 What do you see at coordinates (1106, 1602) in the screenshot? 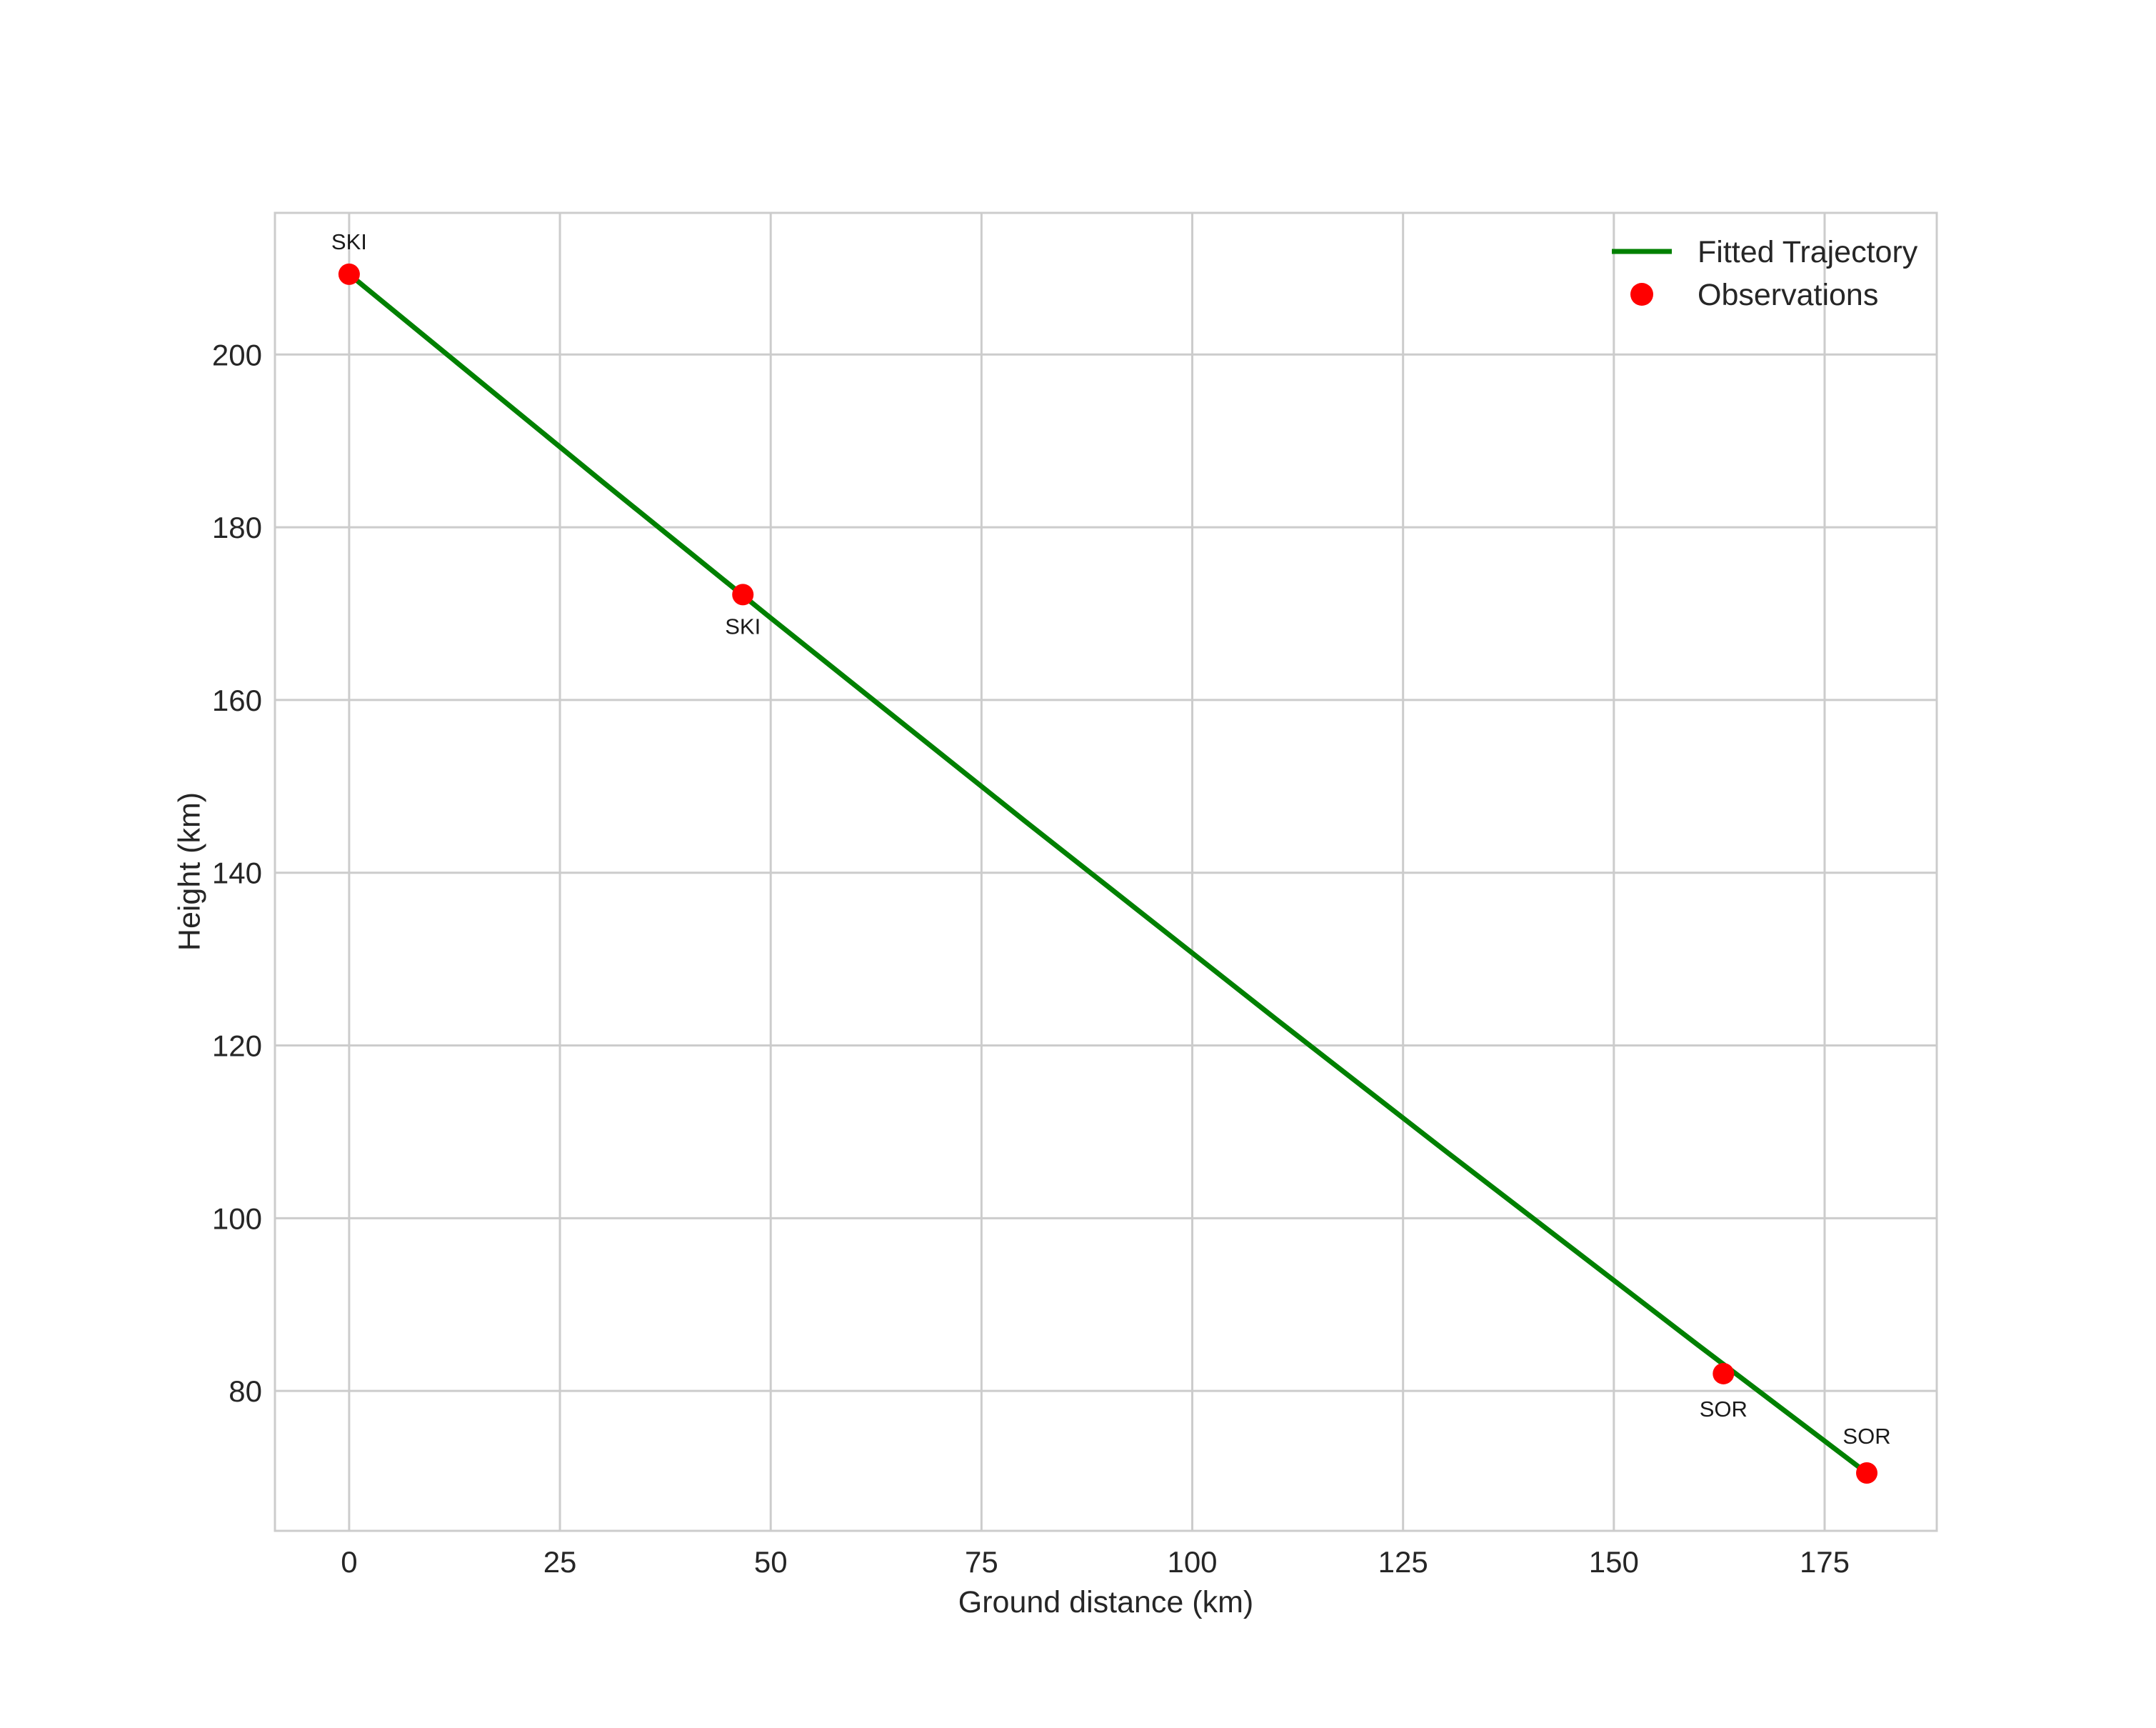
I see `x-axis-label: Ground distance (km)` at bounding box center [1106, 1602].